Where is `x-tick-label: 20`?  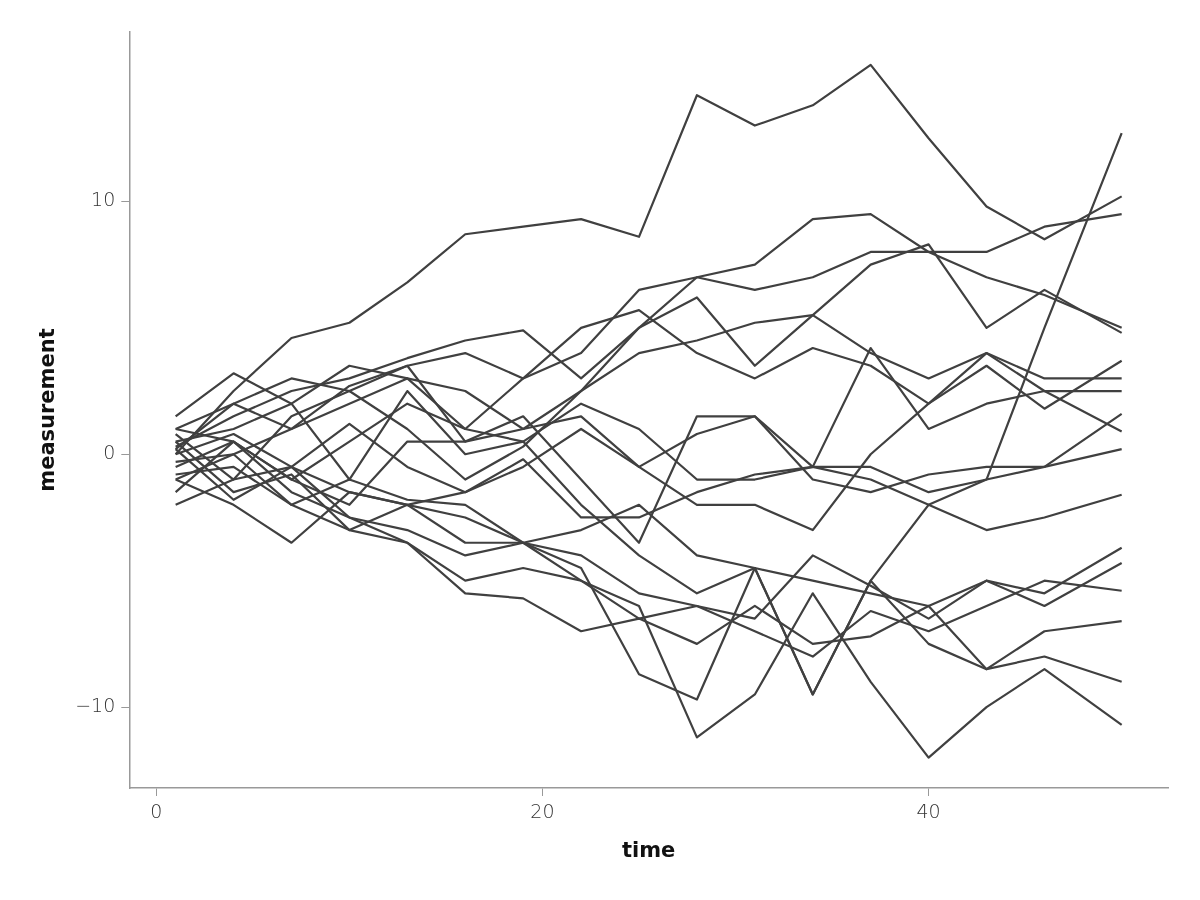 x-tick-label: 20 is located at coordinates (542, 811).